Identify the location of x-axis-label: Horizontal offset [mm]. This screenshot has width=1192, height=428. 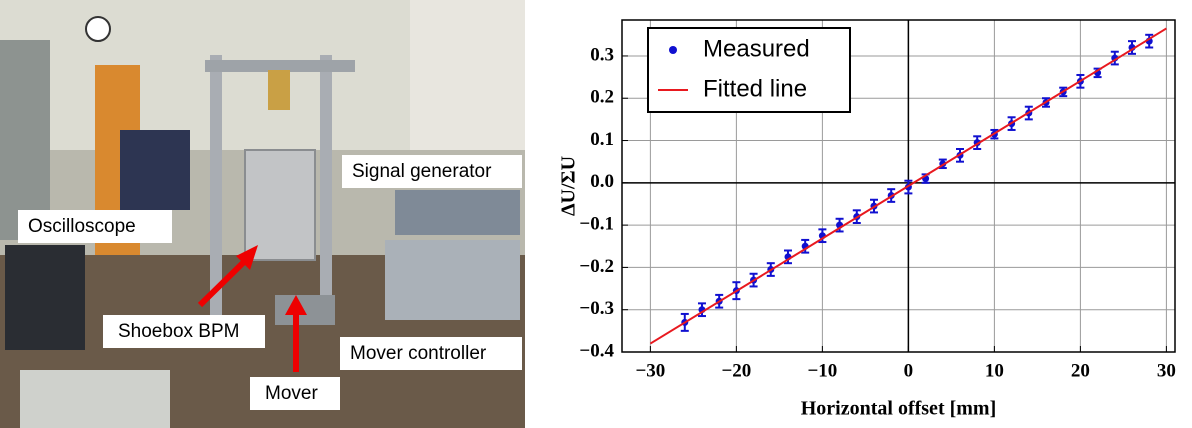
(899, 409).